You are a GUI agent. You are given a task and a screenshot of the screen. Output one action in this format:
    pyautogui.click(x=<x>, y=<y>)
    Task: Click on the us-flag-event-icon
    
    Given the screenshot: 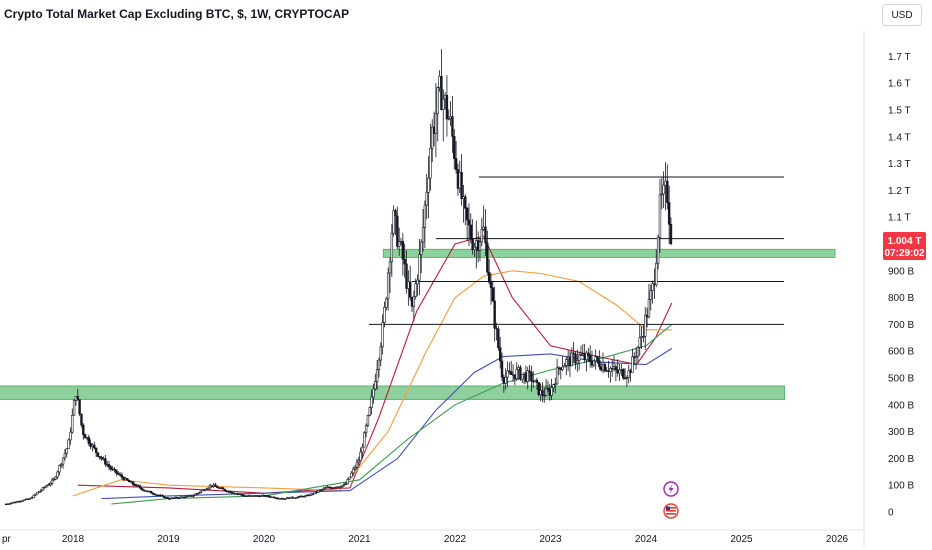 What is the action you would take?
    pyautogui.click(x=671, y=511)
    